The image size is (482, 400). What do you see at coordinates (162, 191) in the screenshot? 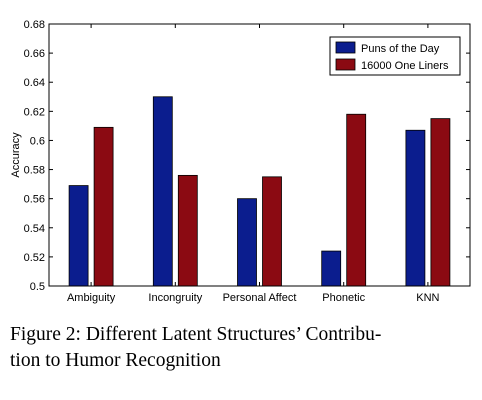
I see `bar-puns-of-the-day-incongruity` at bounding box center [162, 191].